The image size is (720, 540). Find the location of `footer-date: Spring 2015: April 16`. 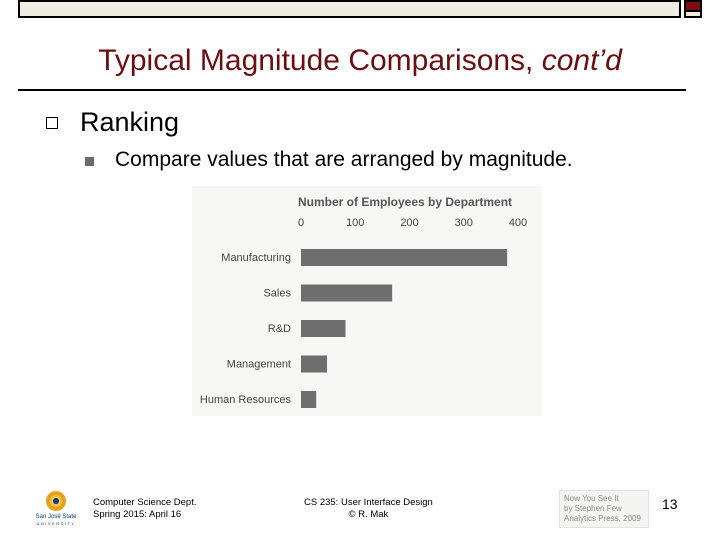

footer-date: Spring 2015: April 16 is located at coordinates (137, 514).